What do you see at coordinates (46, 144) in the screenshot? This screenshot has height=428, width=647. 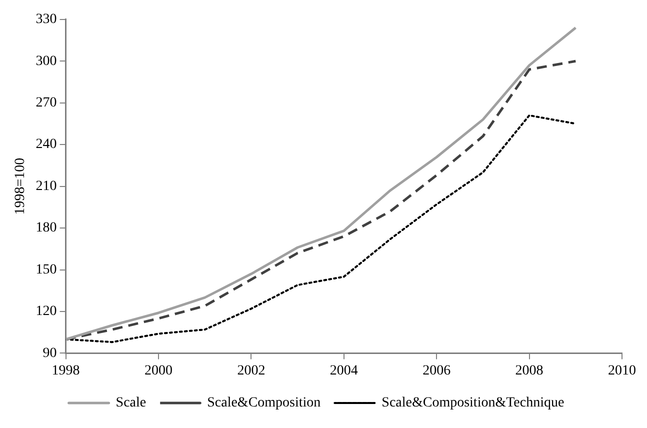 I see `y-tick-label: 240` at bounding box center [46, 144].